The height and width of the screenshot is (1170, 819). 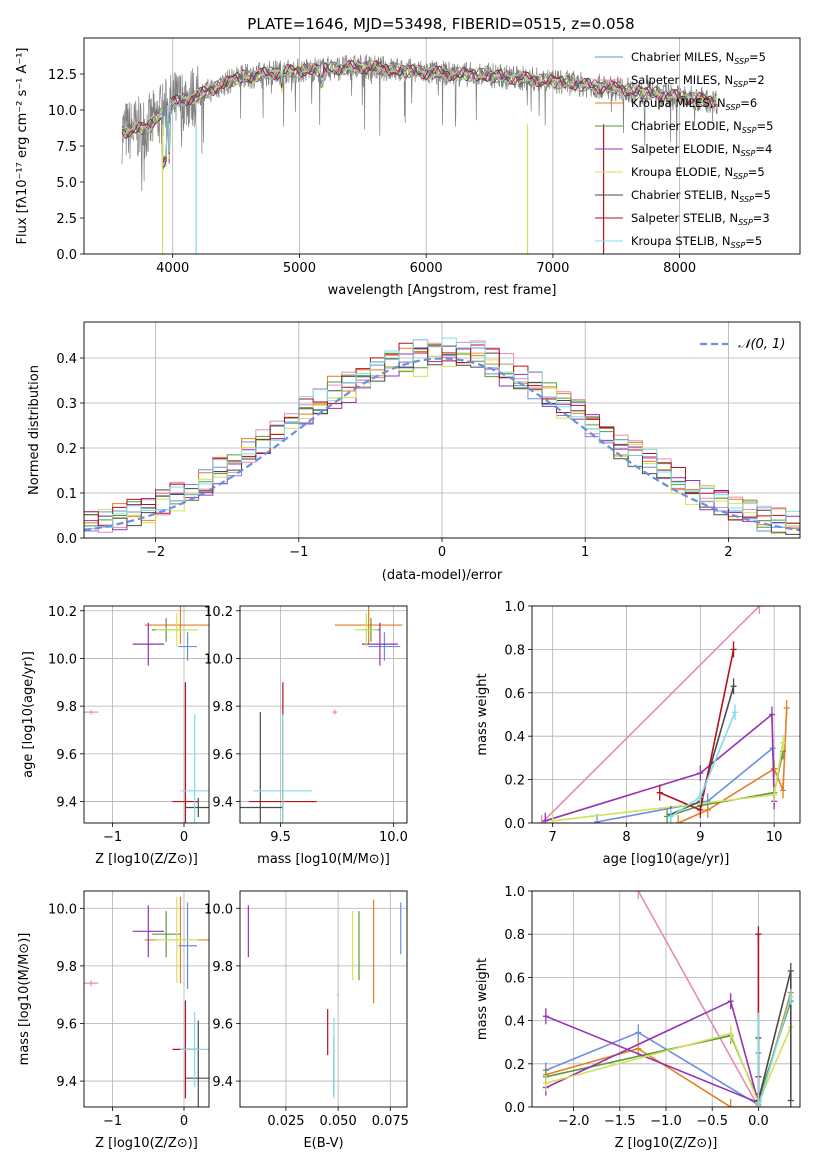 I want to click on x-tick-label: 0, so click(x=442, y=552).